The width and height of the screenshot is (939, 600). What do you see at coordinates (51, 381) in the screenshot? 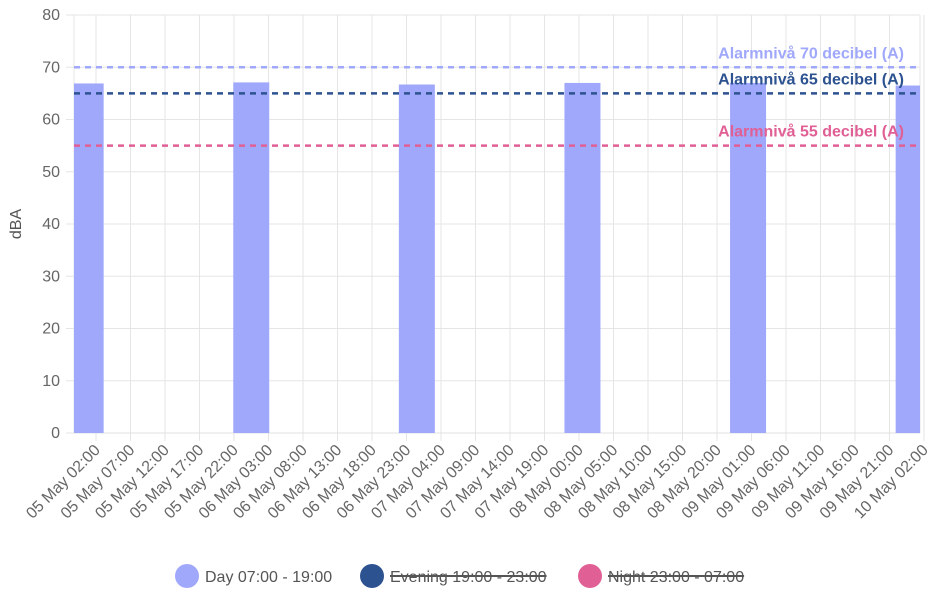
I see `y-tick-label: 10` at bounding box center [51, 381].